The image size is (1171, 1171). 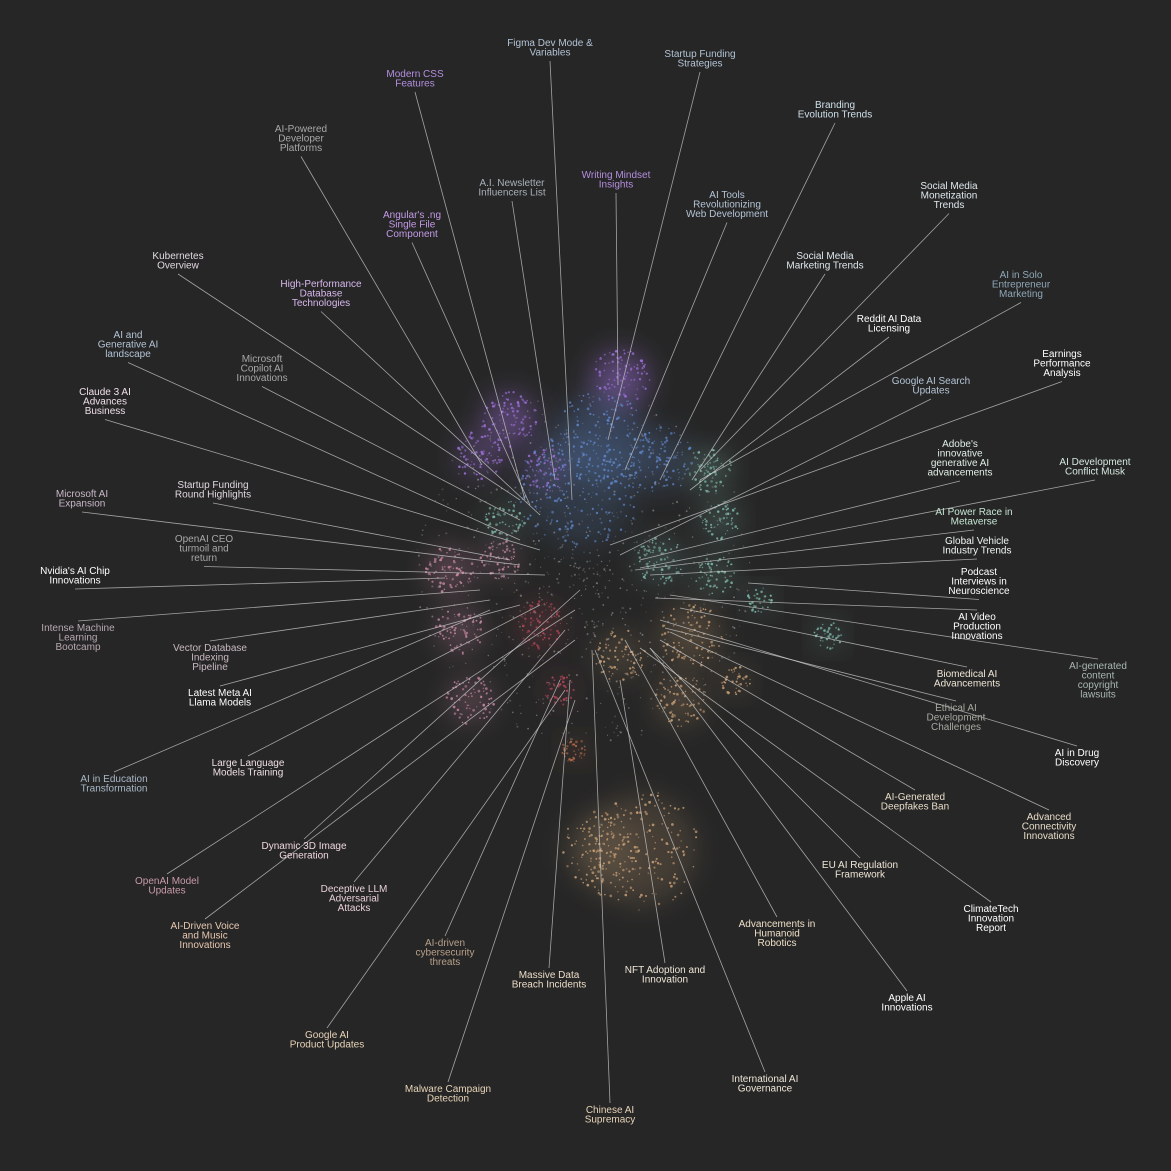 What do you see at coordinates (726, 195) in the screenshot?
I see `topic-label-line: AI Tools` at bounding box center [726, 195].